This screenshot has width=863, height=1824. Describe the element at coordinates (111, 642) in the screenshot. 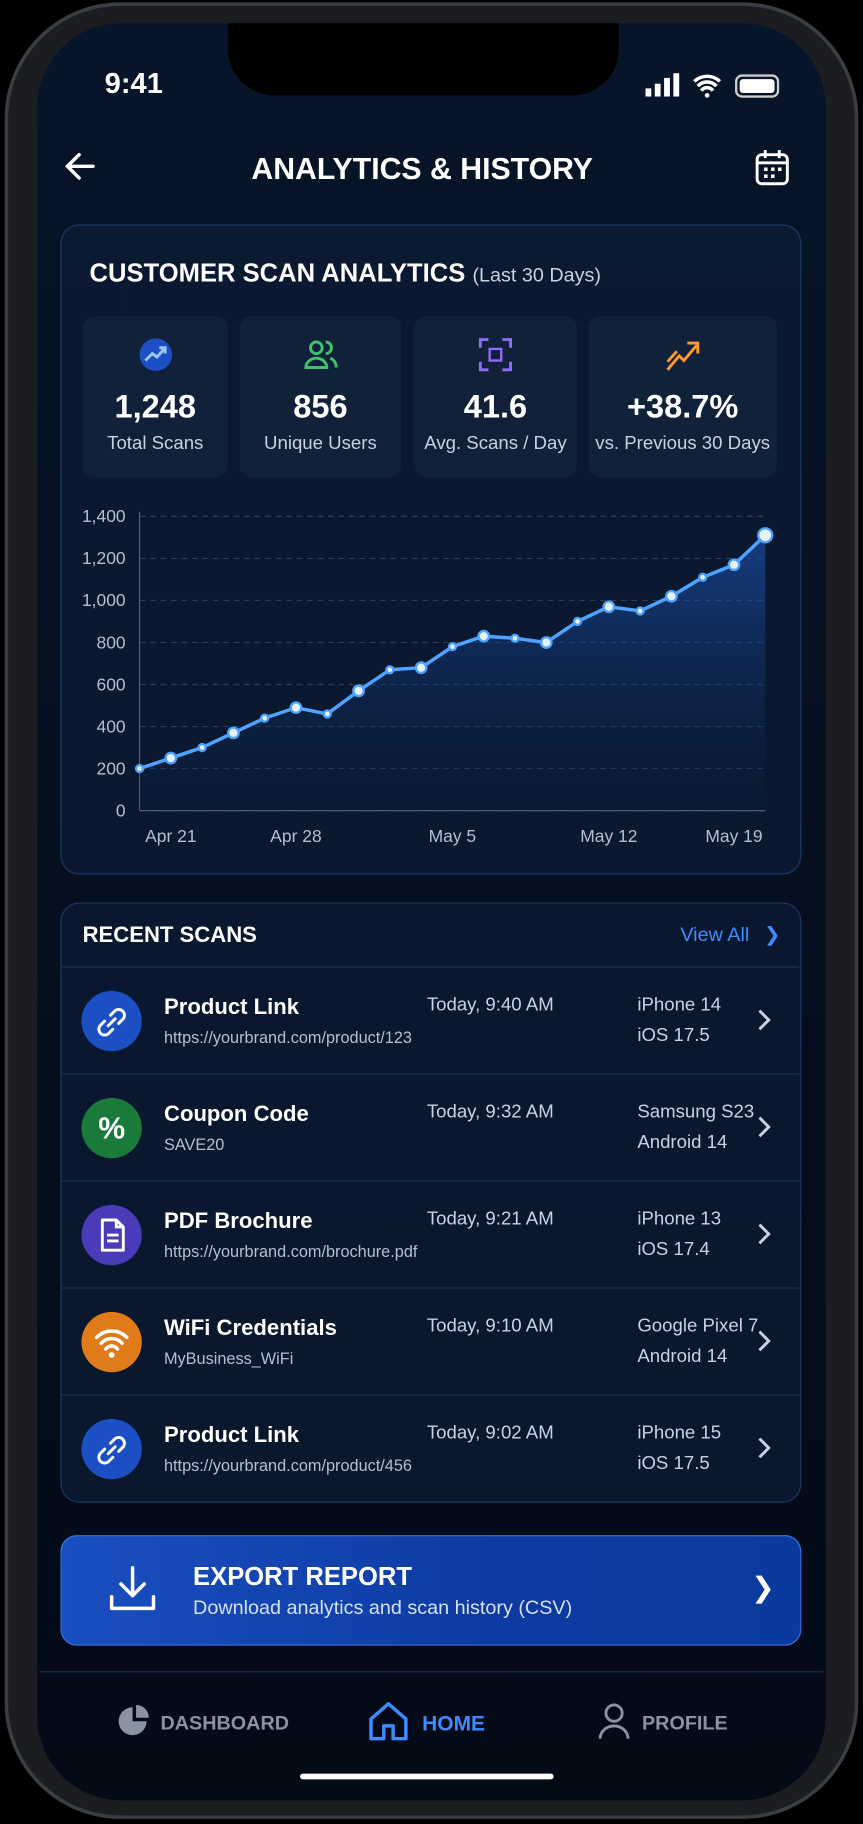

I see `y-tick-label: 800` at that location.